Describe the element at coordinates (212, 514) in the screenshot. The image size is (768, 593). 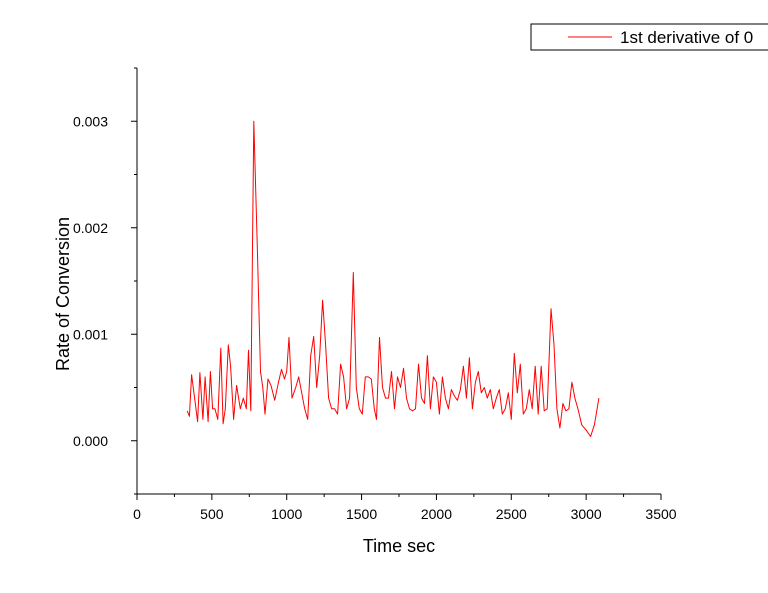
I see `x-tick-label: 500` at that location.